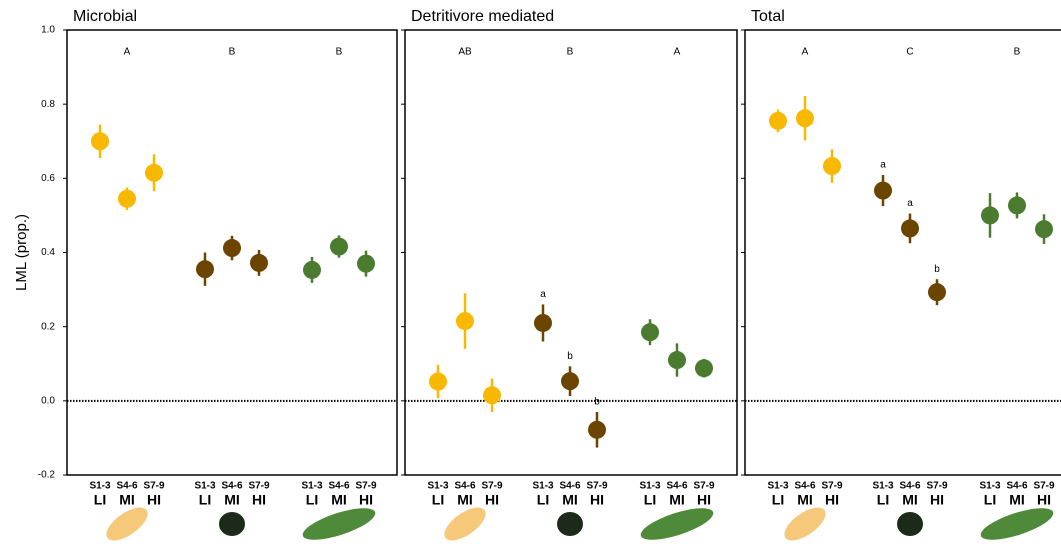 The height and width of the screenshot is (547, 1061). I want to click on y-tick-label: 0.6, so click(48, 178).